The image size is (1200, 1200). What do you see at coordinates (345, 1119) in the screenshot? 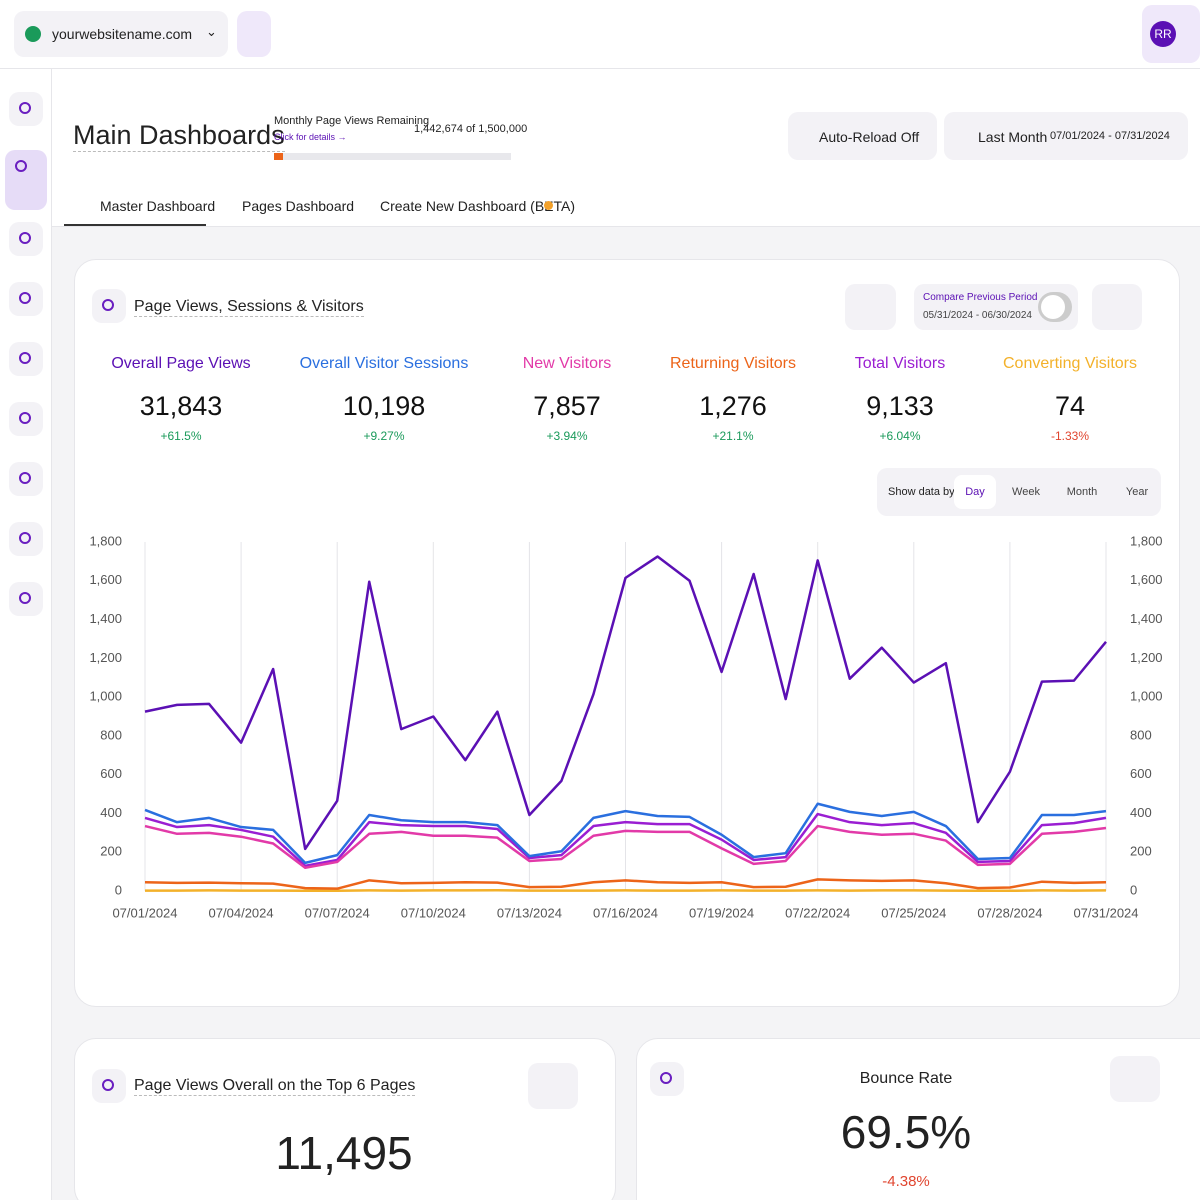
I see `top-pages-card` at bounding box center [345, 1119].